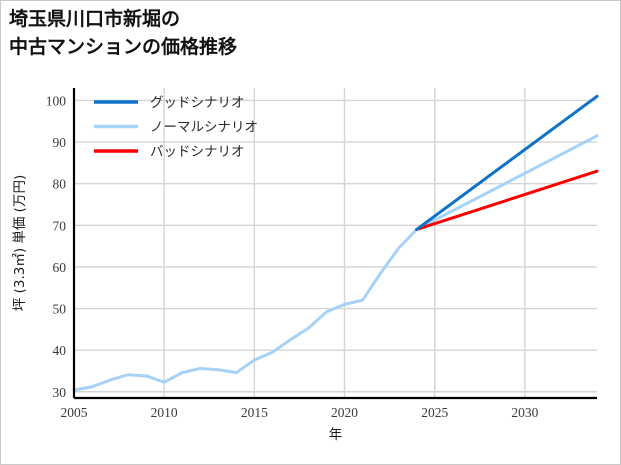 The height and width of the screenshot is (465, 621). I want to click on legend-label-2: バッドシナリオ, so click(197, 152).